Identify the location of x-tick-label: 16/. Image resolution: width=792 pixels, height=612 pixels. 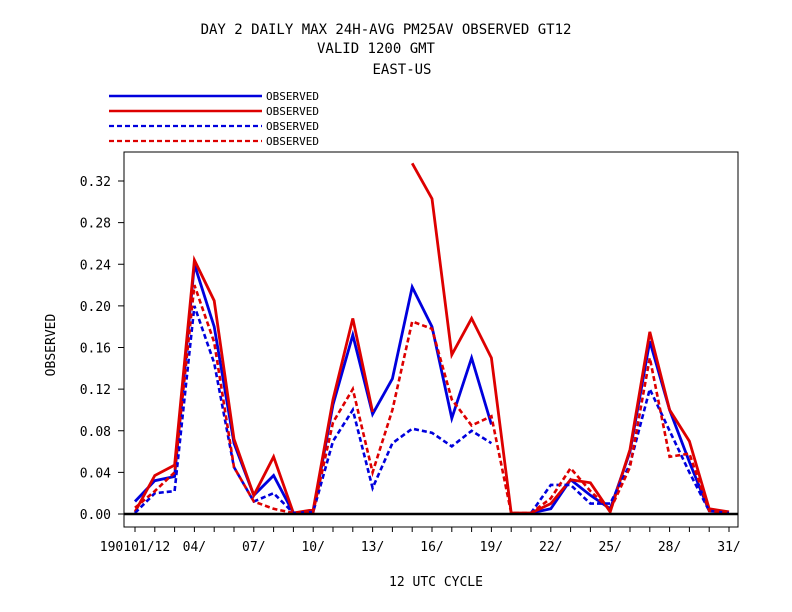
(431, 547).